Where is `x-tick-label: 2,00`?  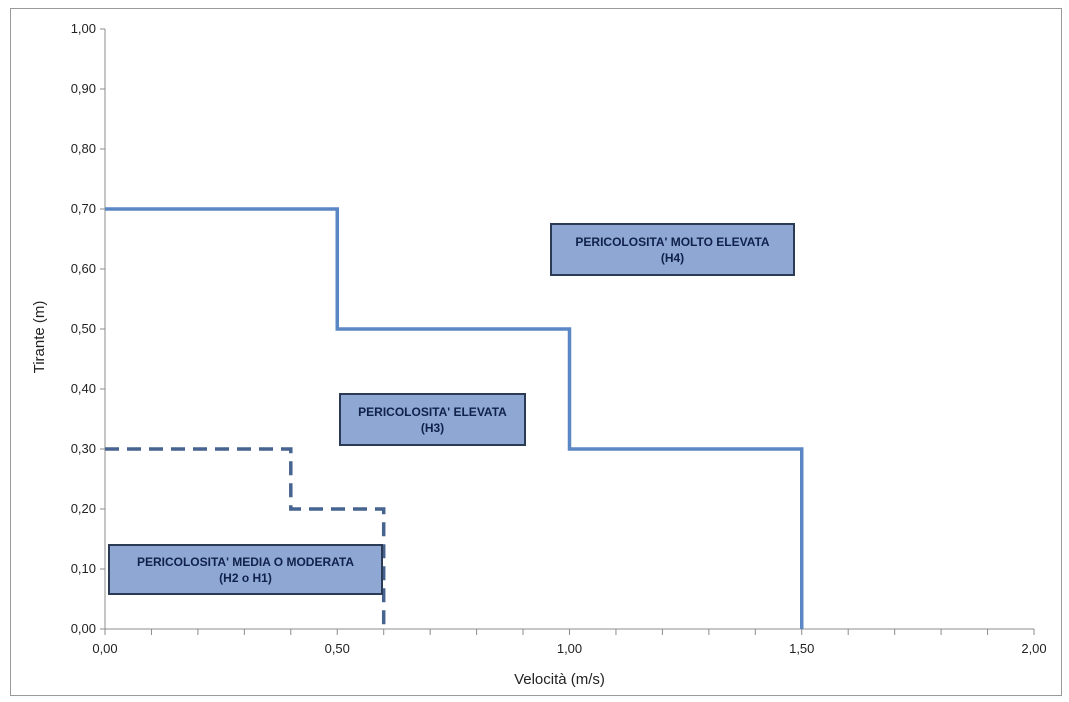
x-tick-label: 2,00 is located at coordinates (1033, 648).